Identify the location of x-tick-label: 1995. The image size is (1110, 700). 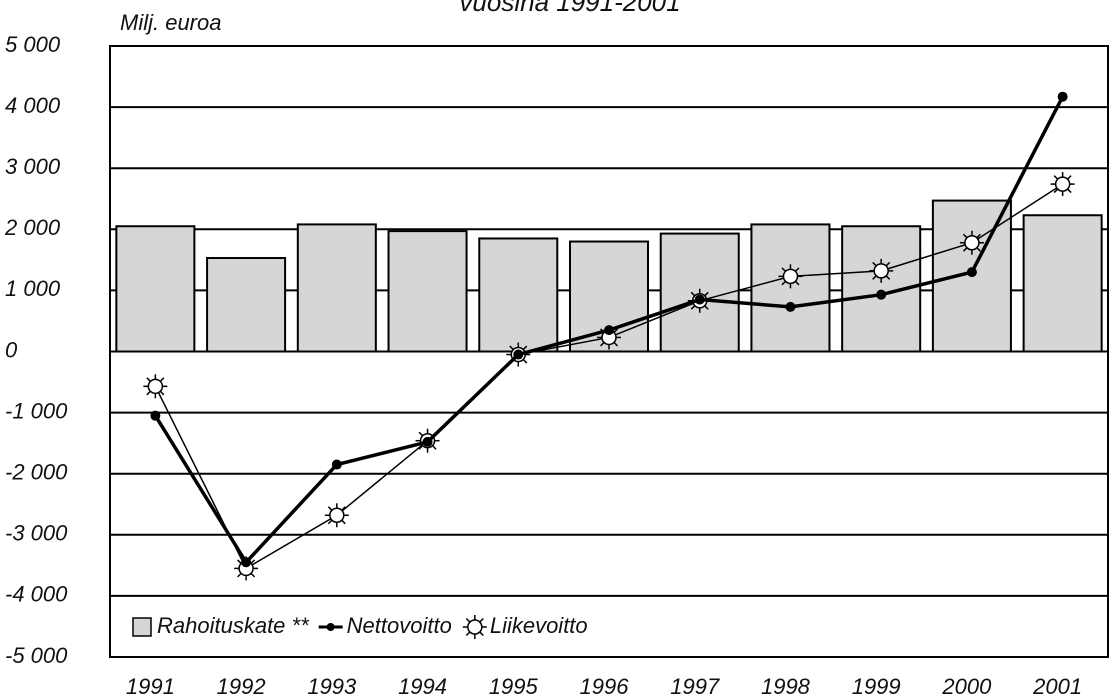
(514, 686).